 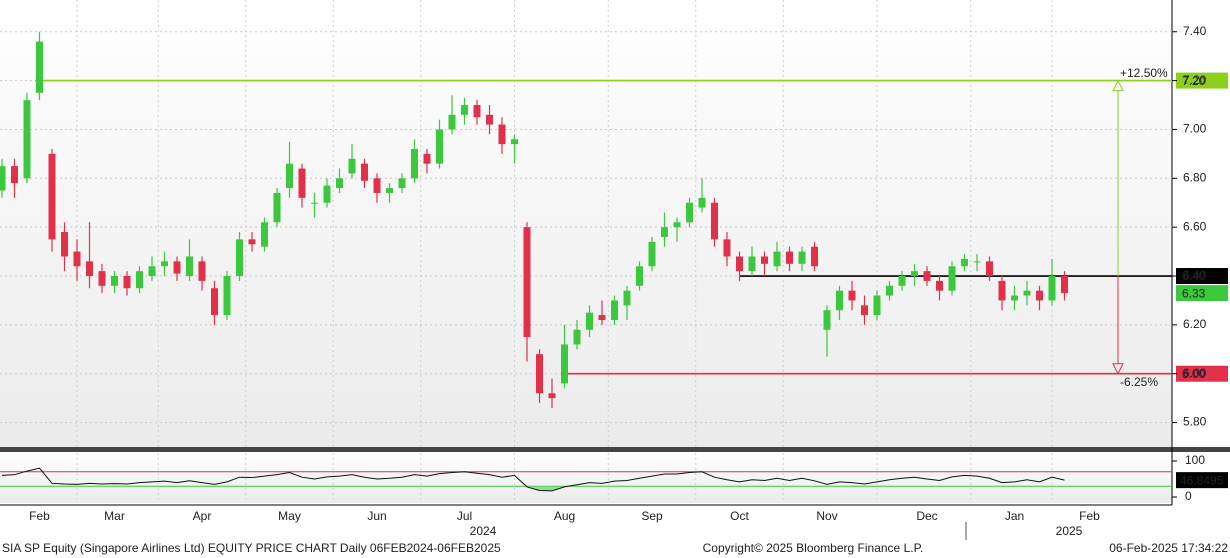 What do you see at coordinates (533, 479) in the screenshot?
I see `indicator-line` at bounding box center [533, 479].